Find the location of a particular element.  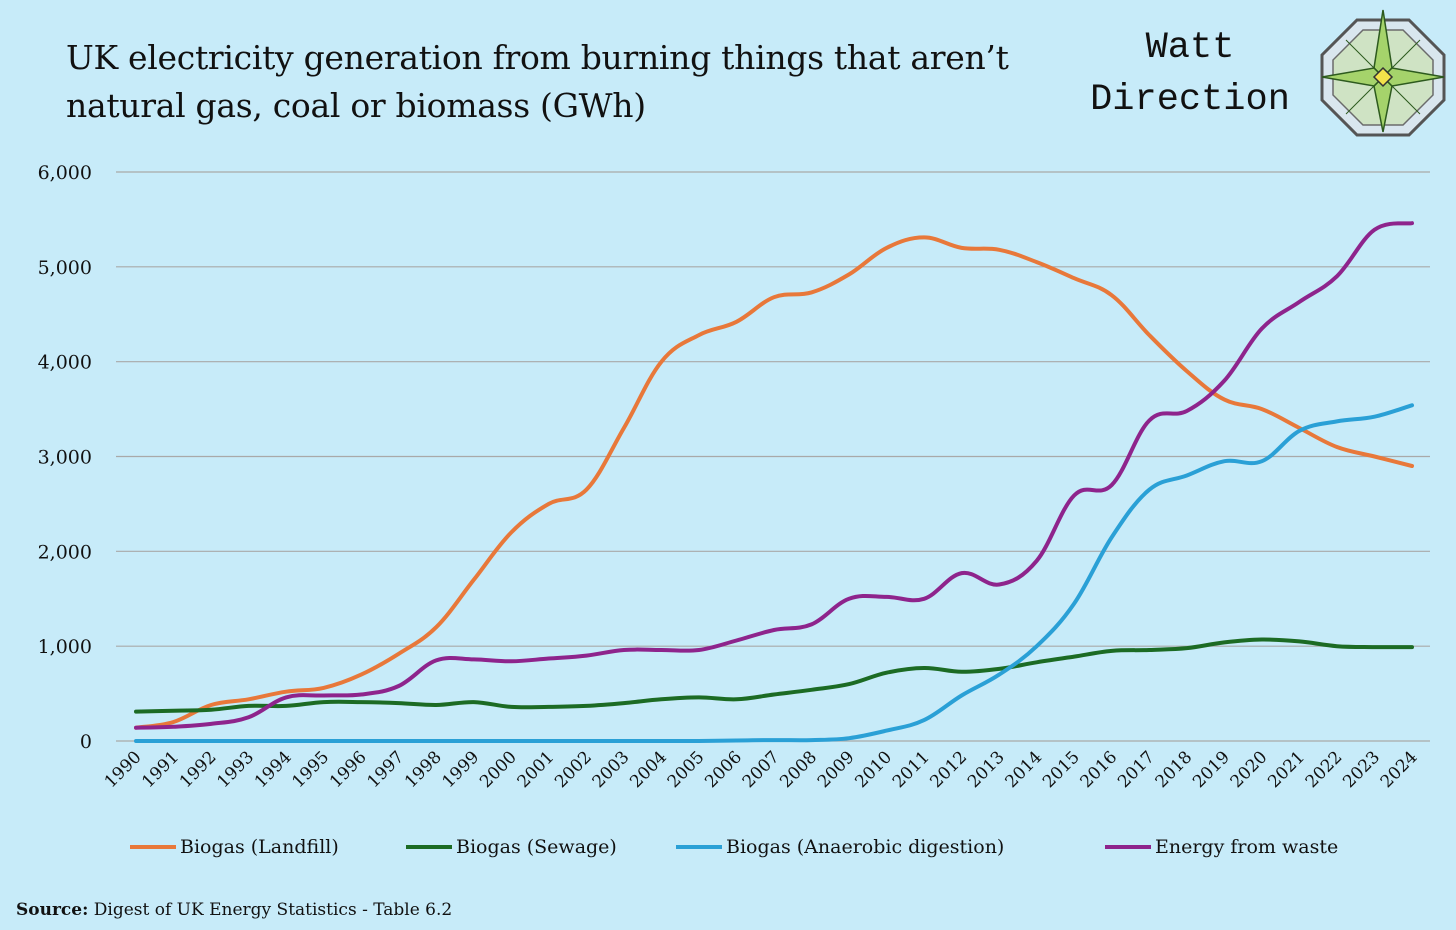

x-tick-label: 2002 is located at coordinates (573, 769).